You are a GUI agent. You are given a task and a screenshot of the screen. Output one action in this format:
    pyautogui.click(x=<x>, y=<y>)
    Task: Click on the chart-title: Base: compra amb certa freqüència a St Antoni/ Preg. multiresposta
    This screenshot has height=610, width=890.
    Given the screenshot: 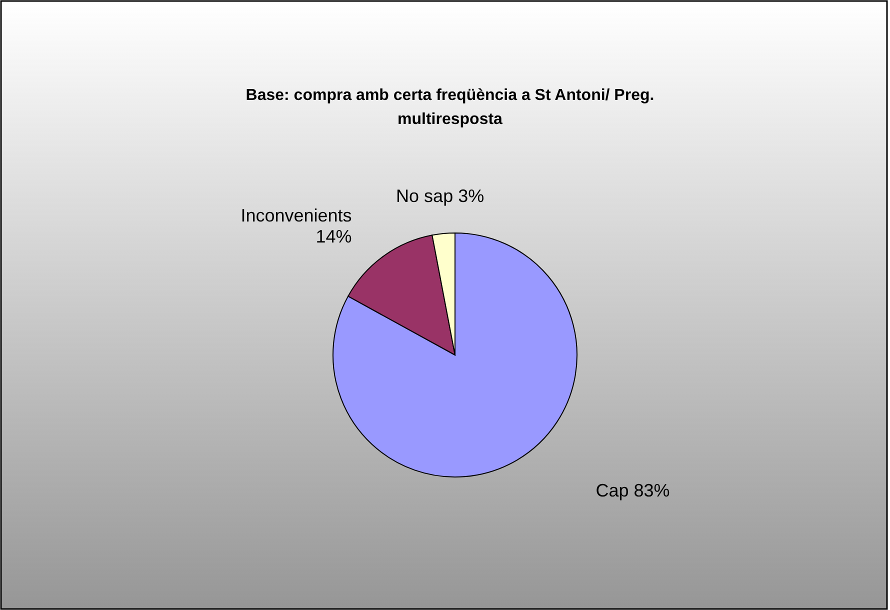 What is the action you would take?
    pyautogui.click(x=450, y=107)
    